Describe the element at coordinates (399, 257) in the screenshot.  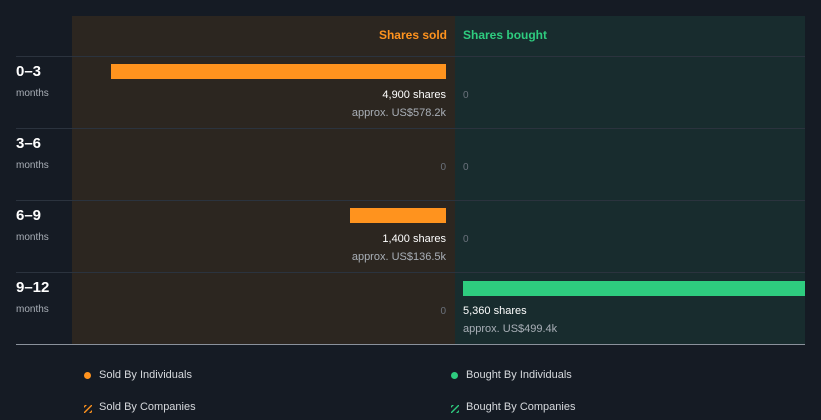
I see `sold-approx-label: approx. US$136.5k` at that location.